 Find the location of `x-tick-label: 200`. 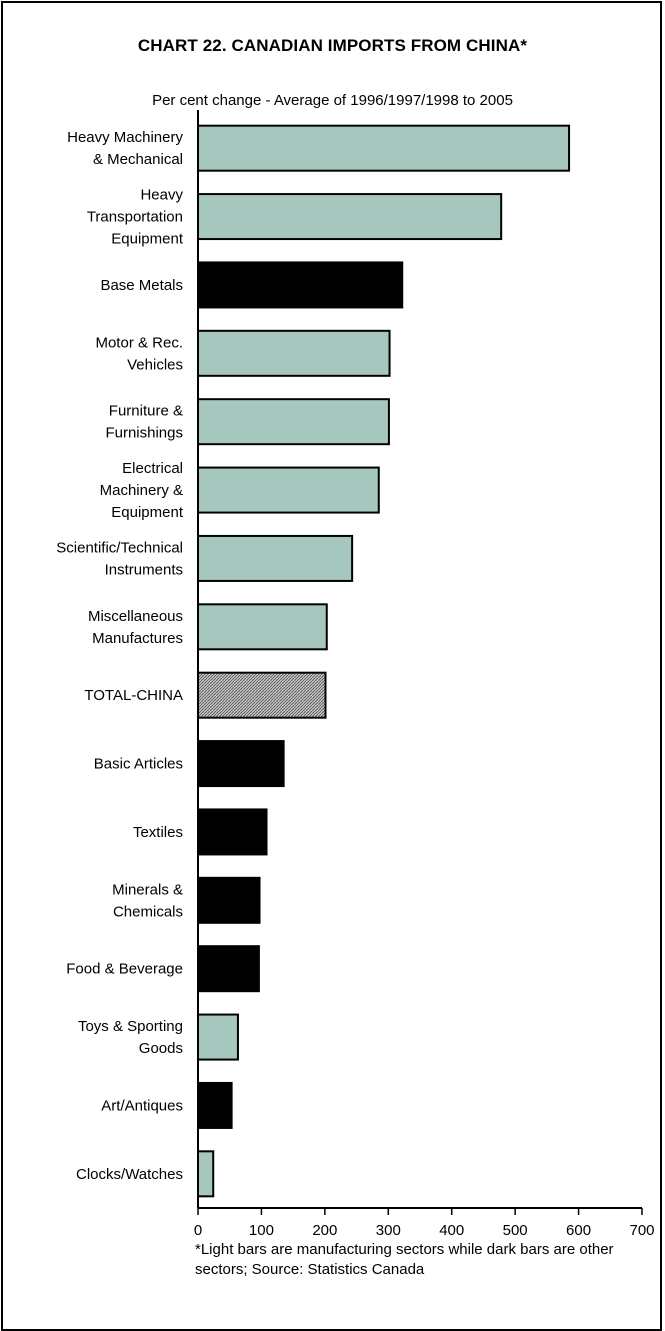

x-tick-label: 200 is located at coordinates (324, 1230).